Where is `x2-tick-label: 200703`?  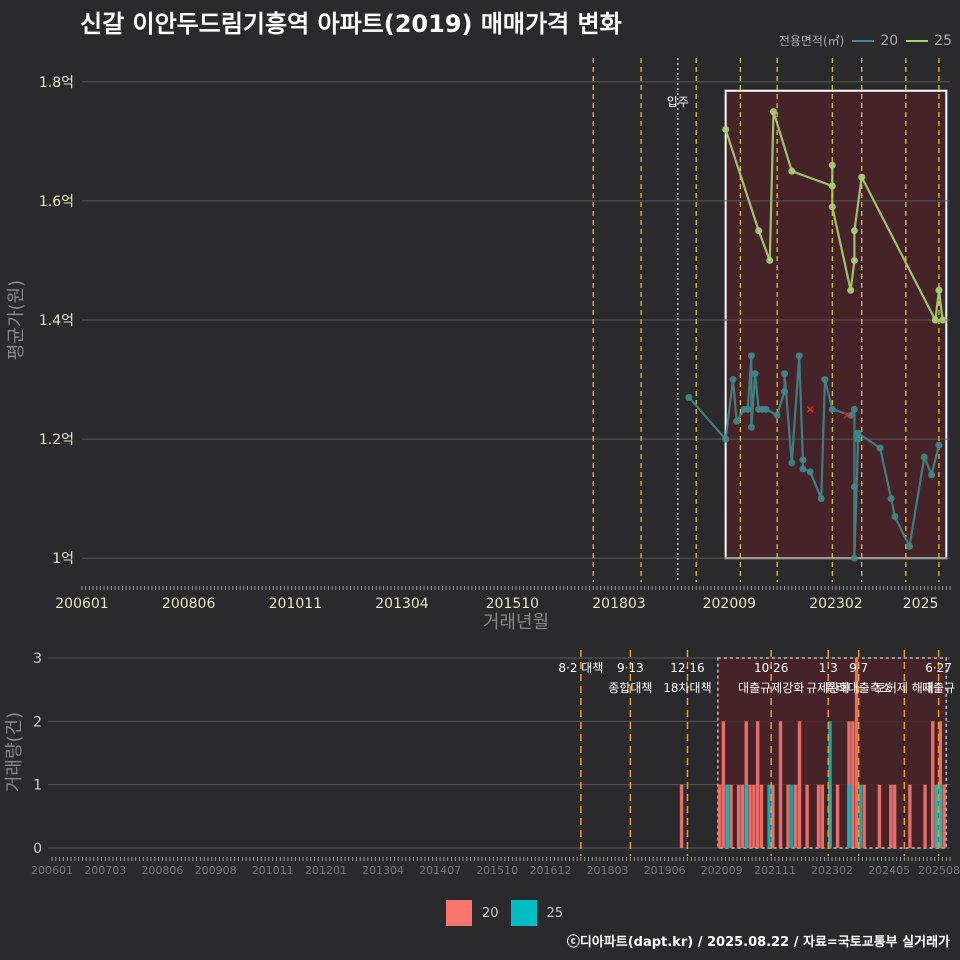
x2-tick-label: 200703 is located at coordinates (105, 870).